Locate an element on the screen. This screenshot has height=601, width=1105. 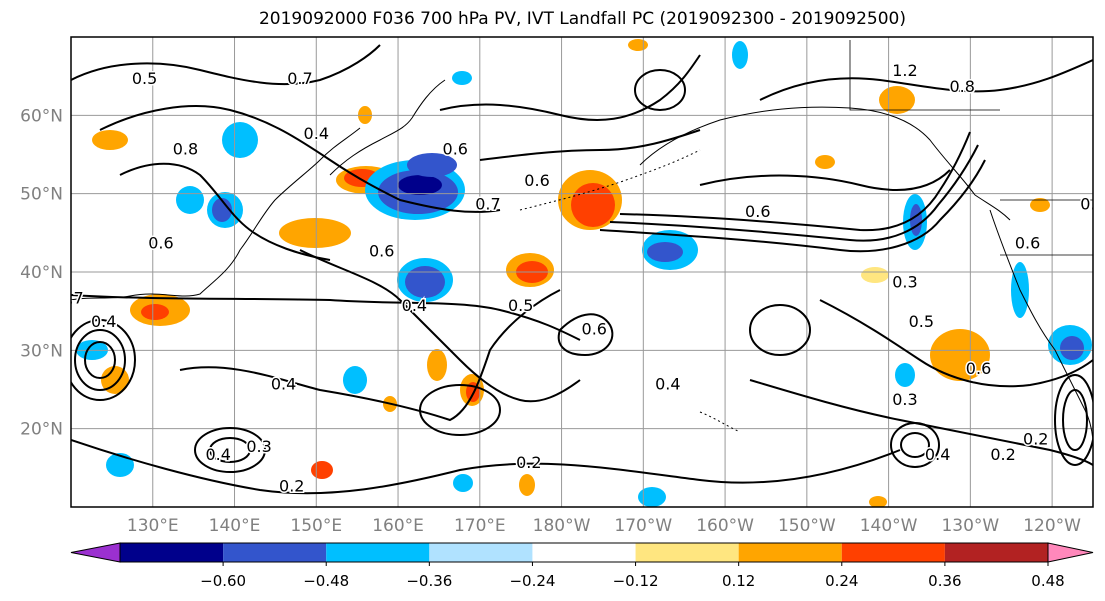
coastline-alaska is located at coordinates (825, 163).